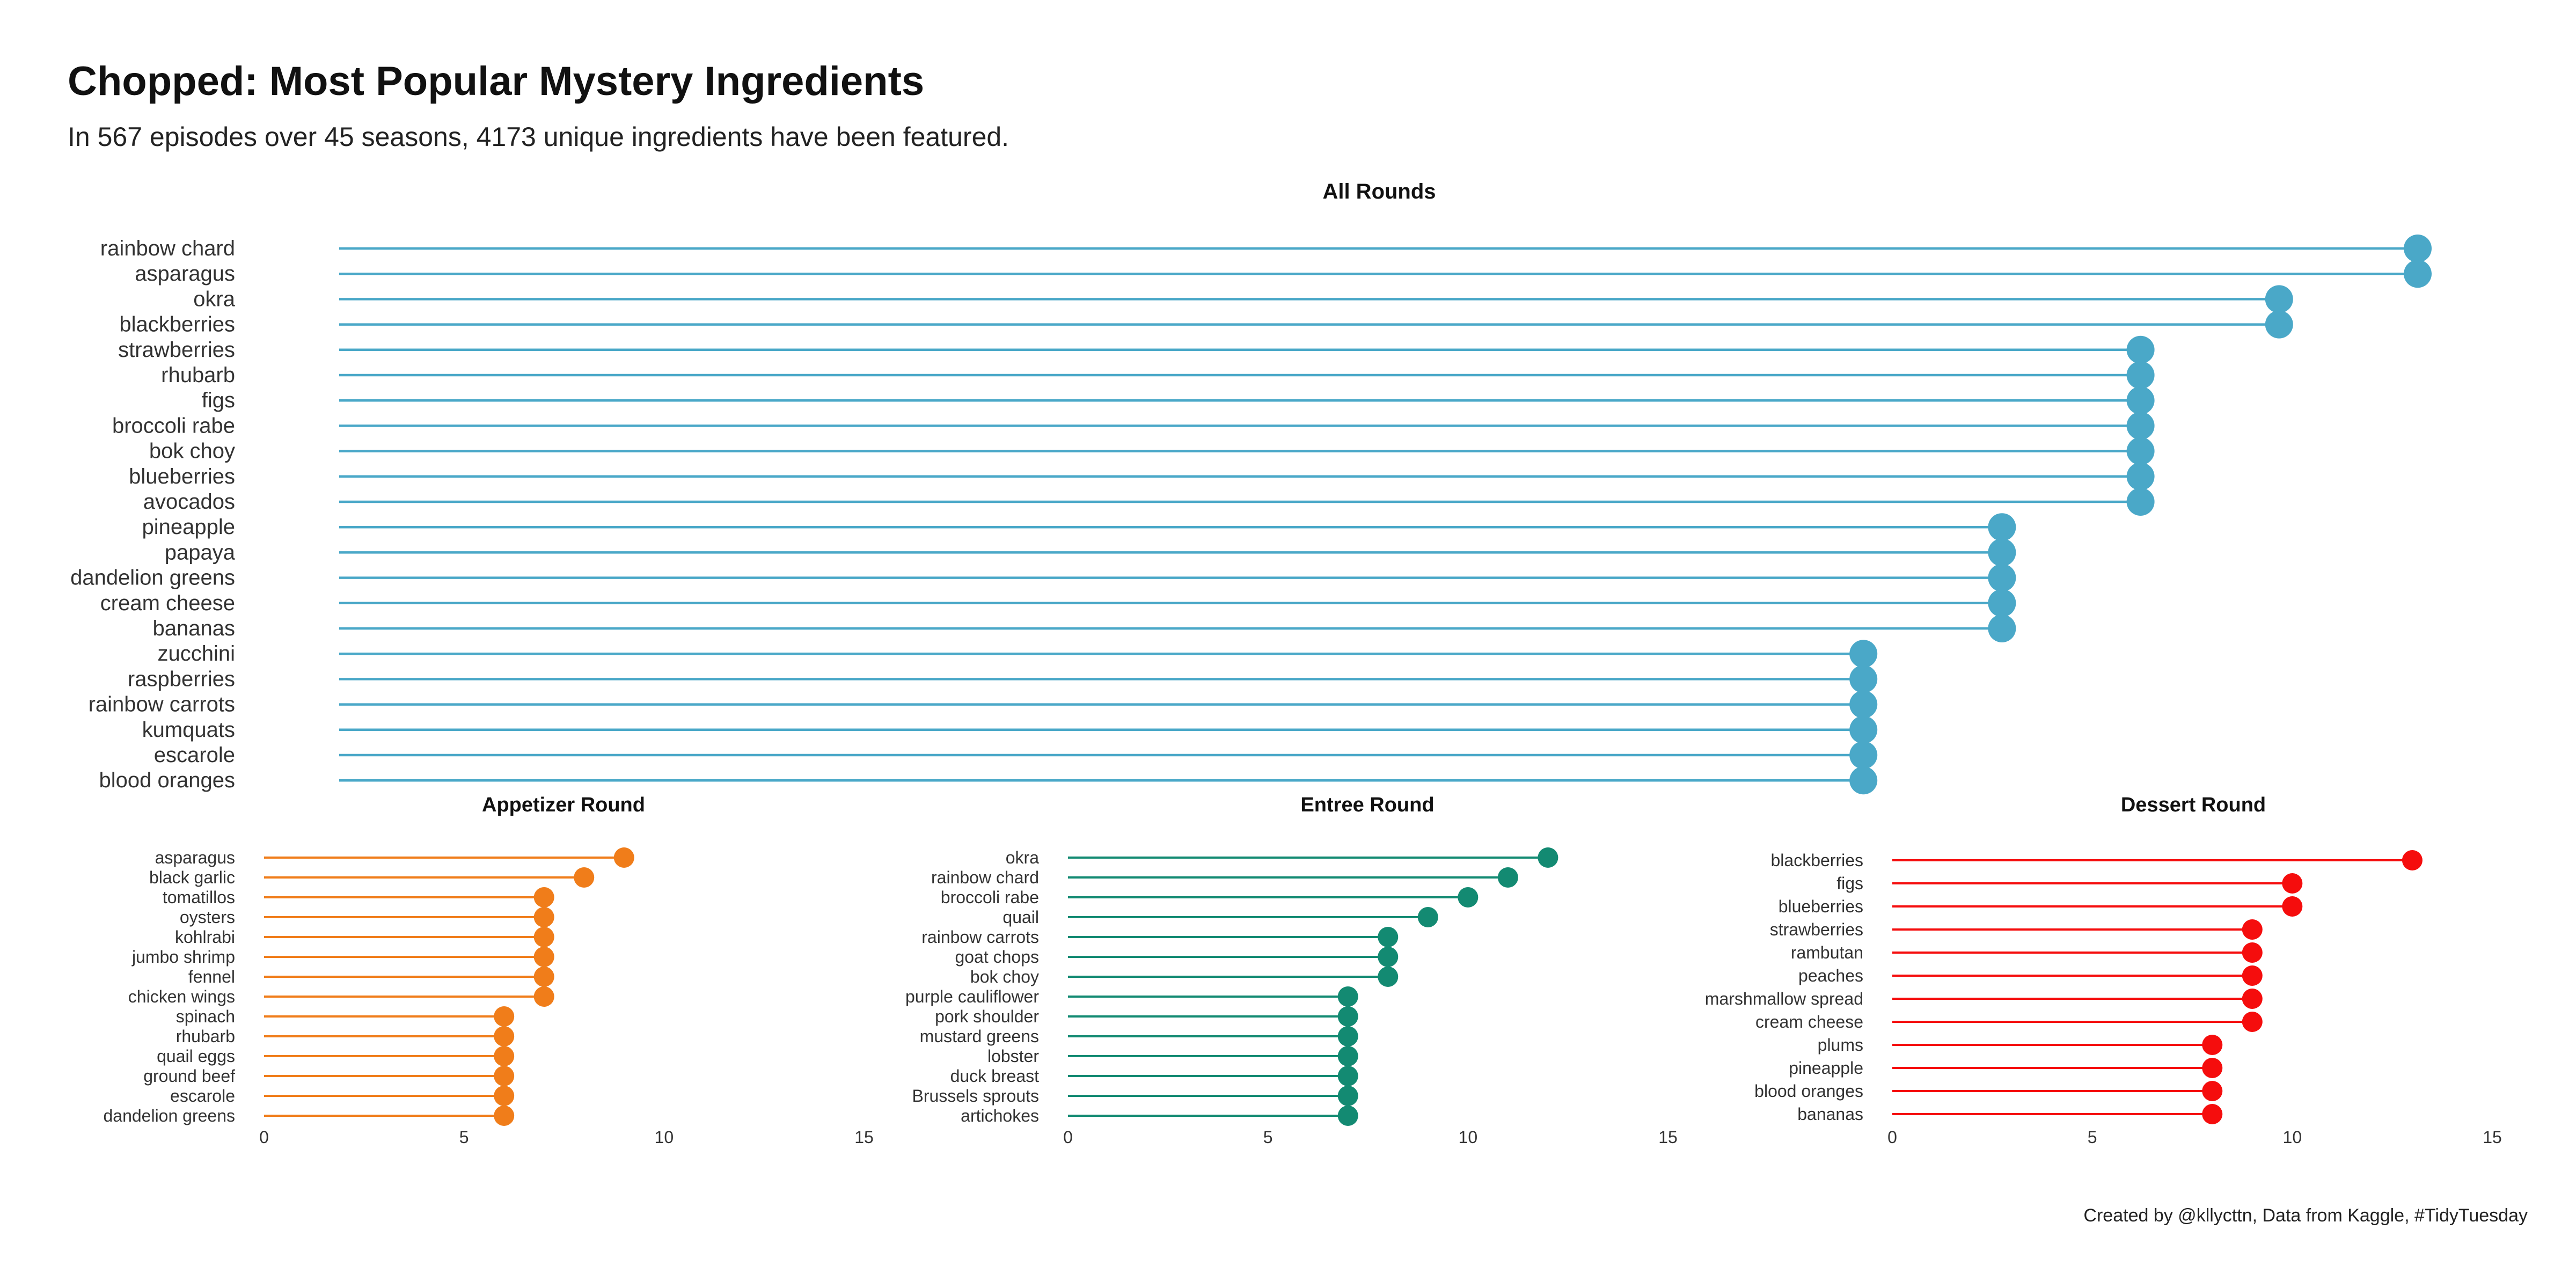  What do you see at coordinates (264, 1137) in the screenshot?
I see `appetizer-round-x-tick-label: 0` at bounding box center [264, 1137].